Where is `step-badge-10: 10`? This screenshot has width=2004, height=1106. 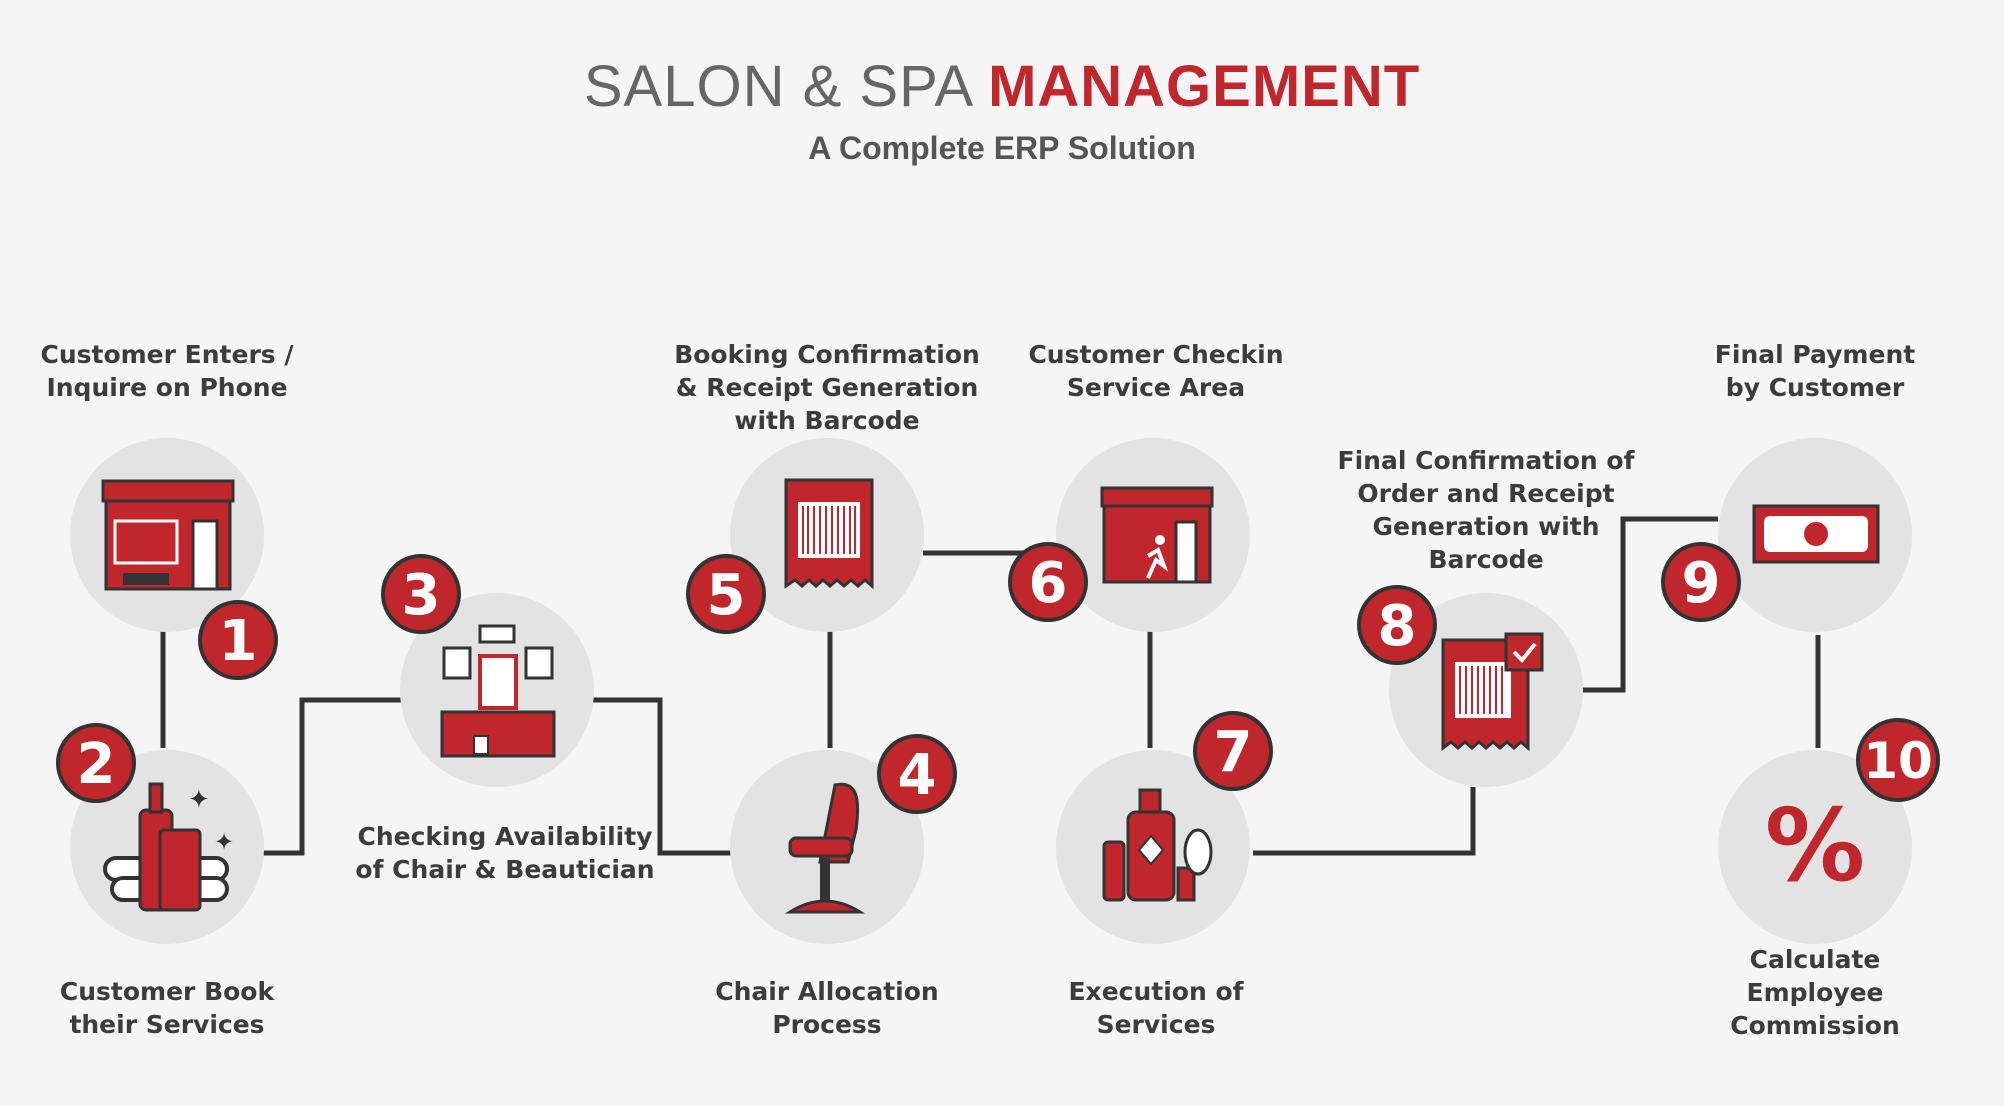 step-badge-10: 10 is located at coordinates (1898, 760).